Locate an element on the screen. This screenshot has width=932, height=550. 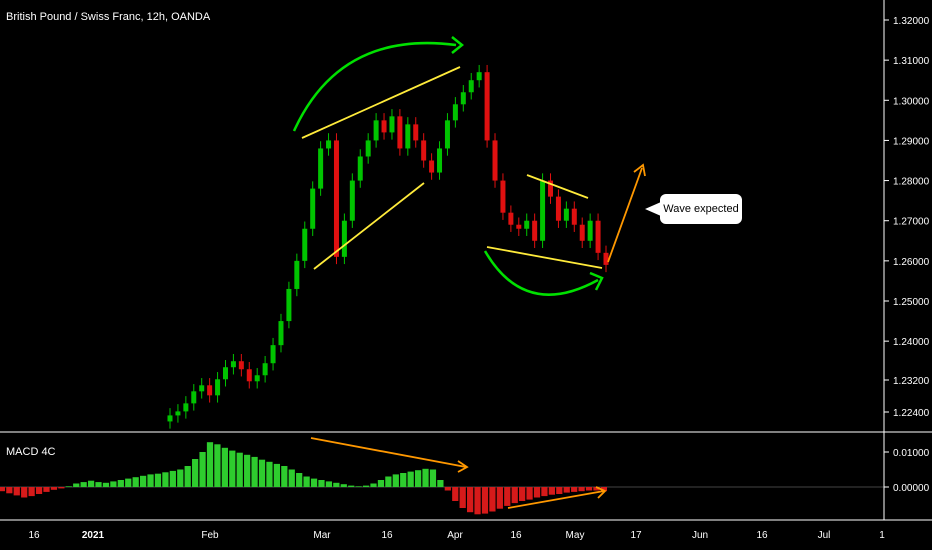
time-axis: 16 2021 Feb Mar 16 Apr 16 May 17 Jun 16 Jul 1 is located at coordinates (456, 535).